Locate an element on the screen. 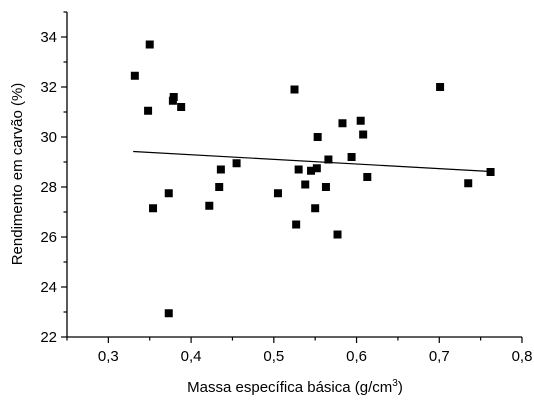 This screenshot has width=534, height=405. trendline is located at coordinates (312, 161).